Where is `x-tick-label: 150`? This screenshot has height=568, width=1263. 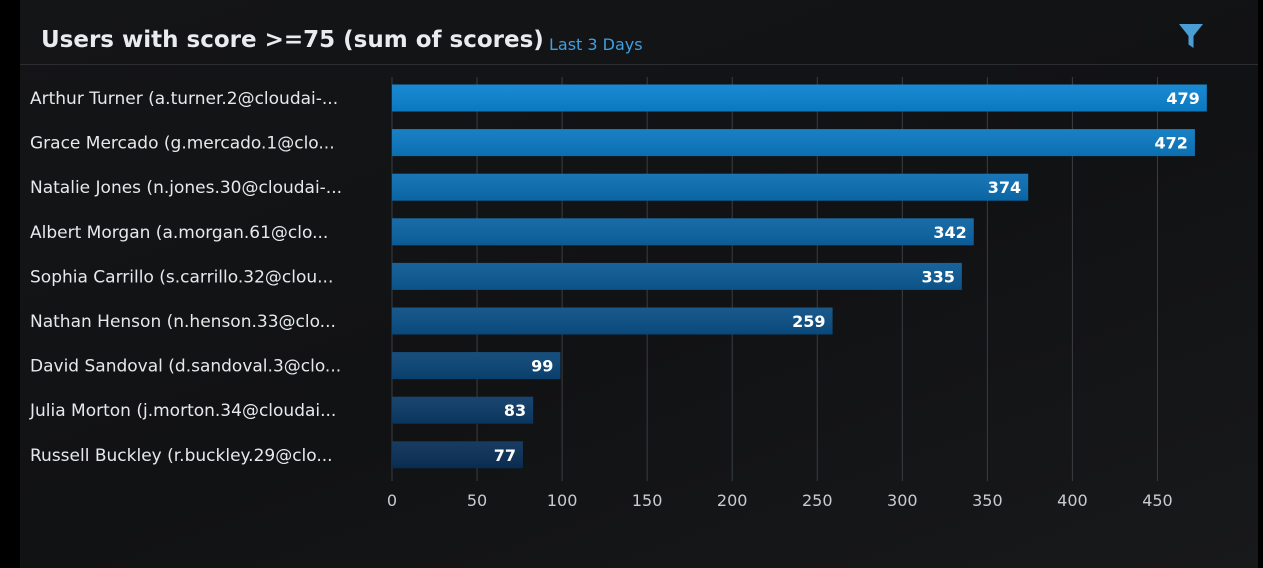 x-tick-label: 150 is located at coordinates (647, 500).